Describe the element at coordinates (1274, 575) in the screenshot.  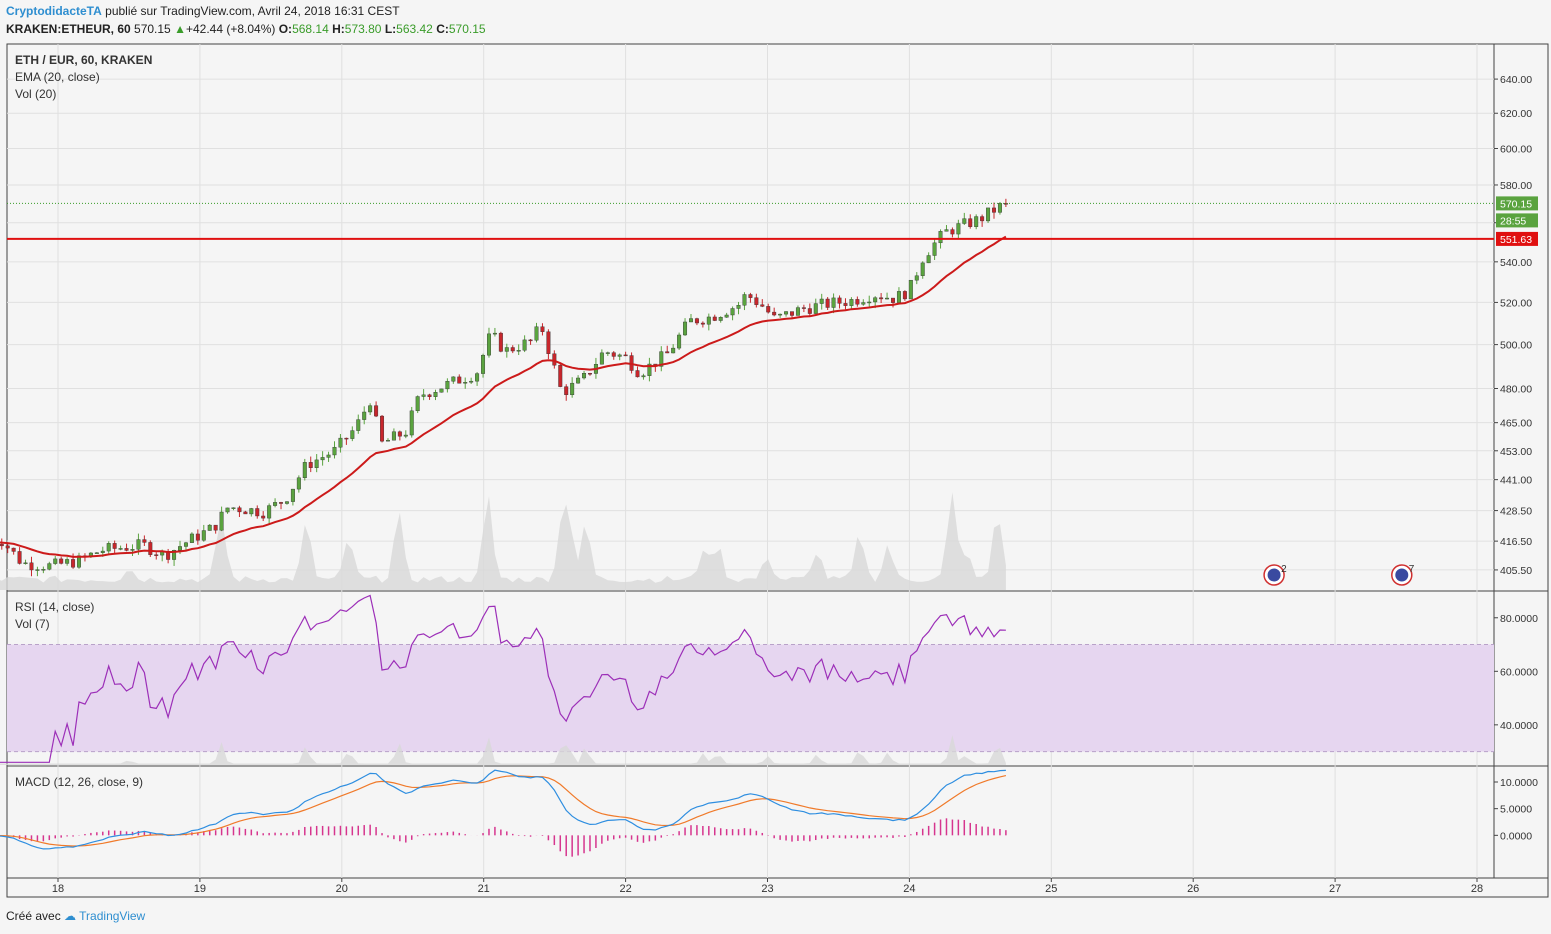
I see `event-globe-icon` at that location.